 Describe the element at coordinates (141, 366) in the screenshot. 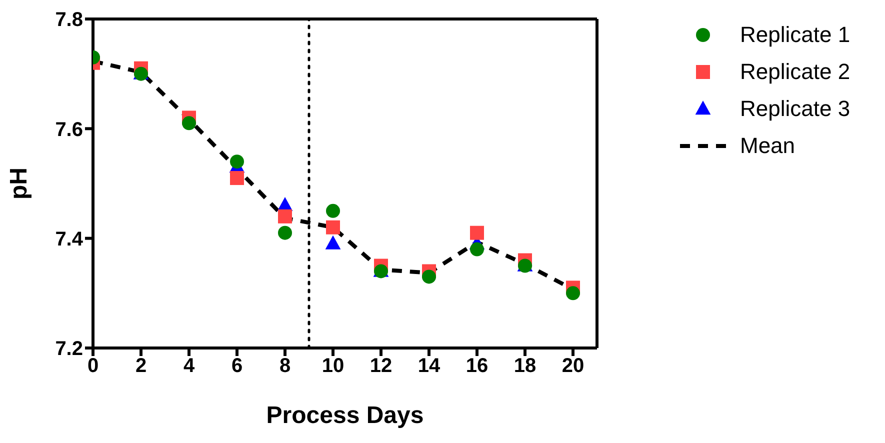

I see `x-tick-label: 2` at that location.